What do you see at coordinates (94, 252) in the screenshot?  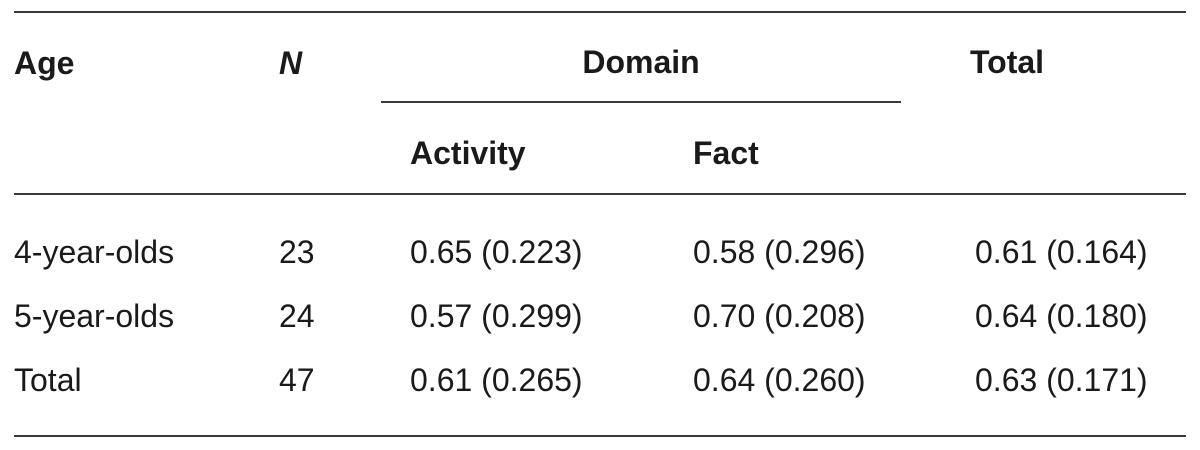 I see `cell-age: 4-year-olds` at bounding box center [94, 252].